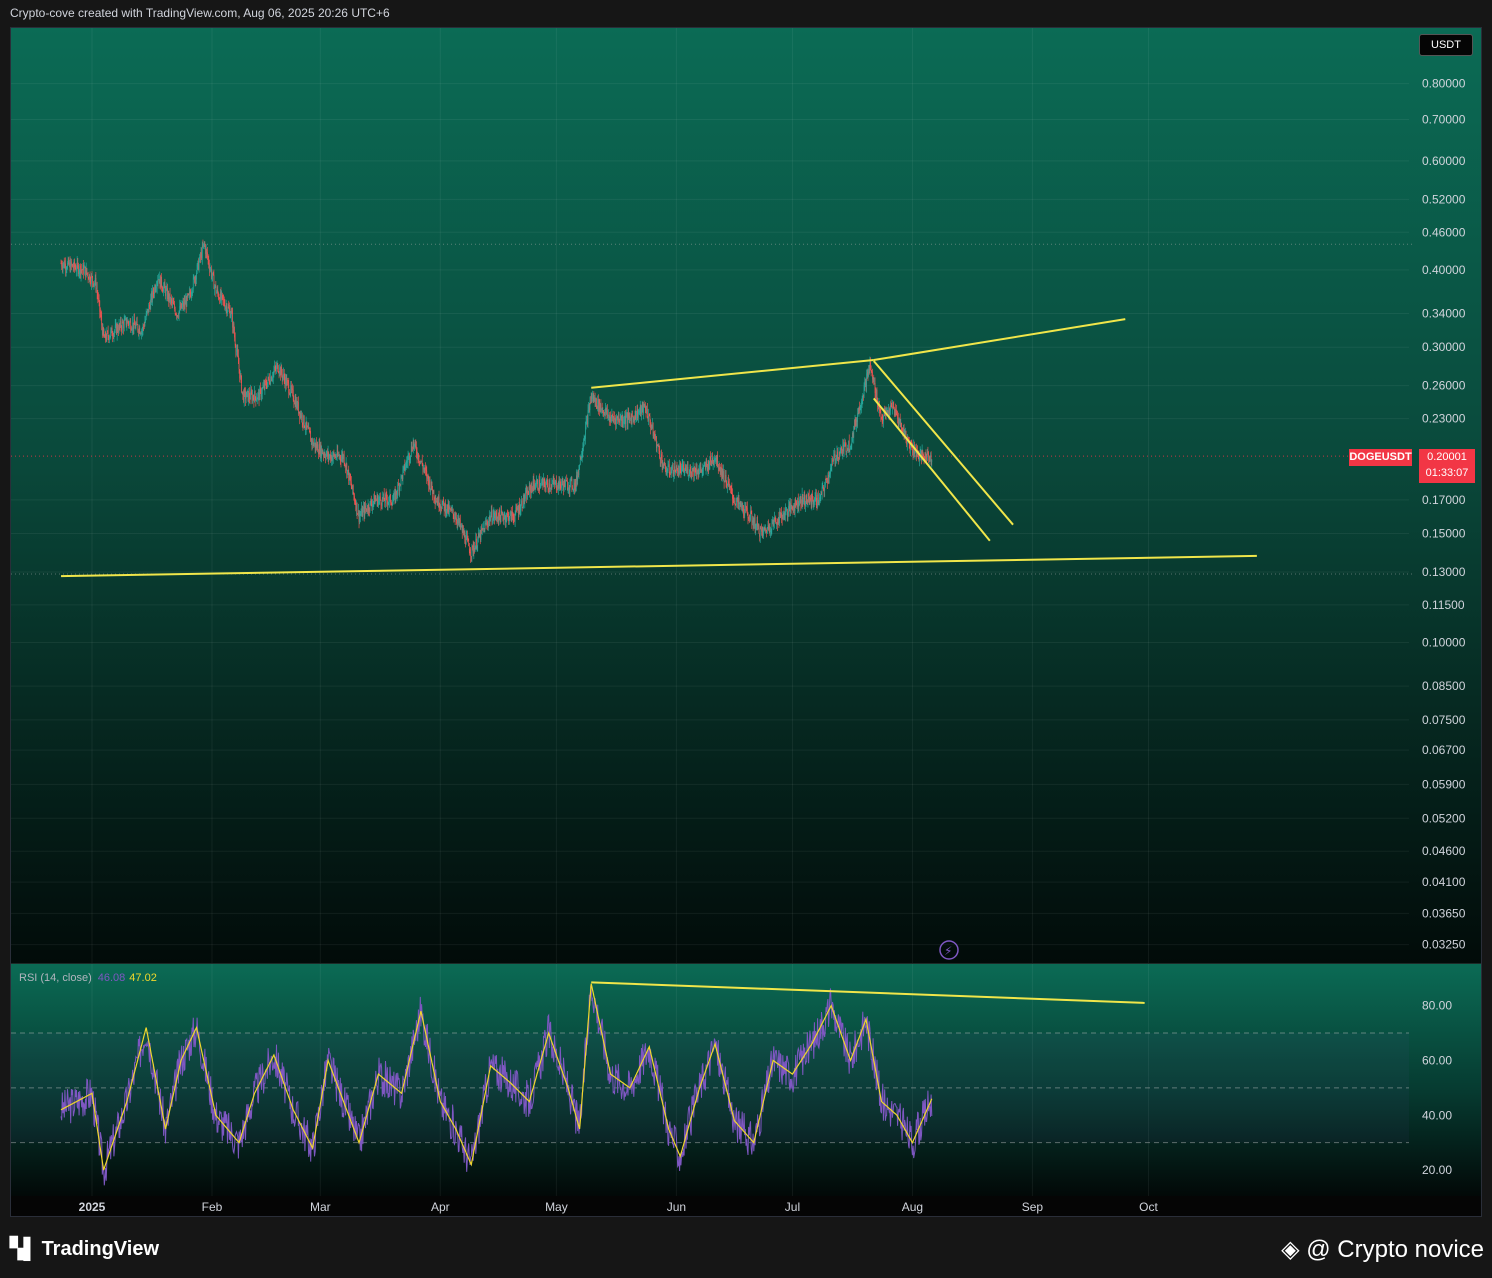  I want to click on time-axis: 2025 Feb Mar Apr May Jun Jul Aug Sep Oct, so click(746, 1206).